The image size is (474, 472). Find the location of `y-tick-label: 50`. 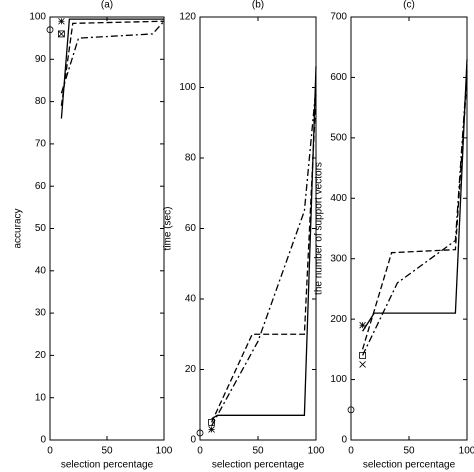

y-tick-label: 50 is located at coordinates (41, 228).